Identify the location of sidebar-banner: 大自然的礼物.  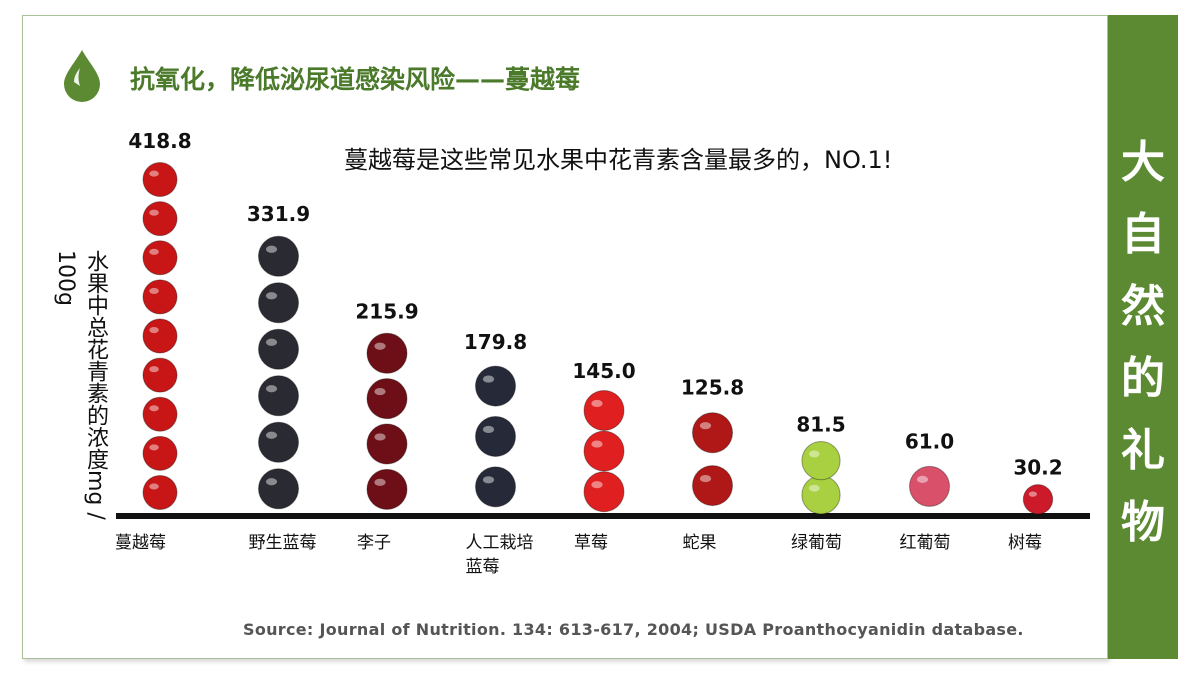
(1143, 337).